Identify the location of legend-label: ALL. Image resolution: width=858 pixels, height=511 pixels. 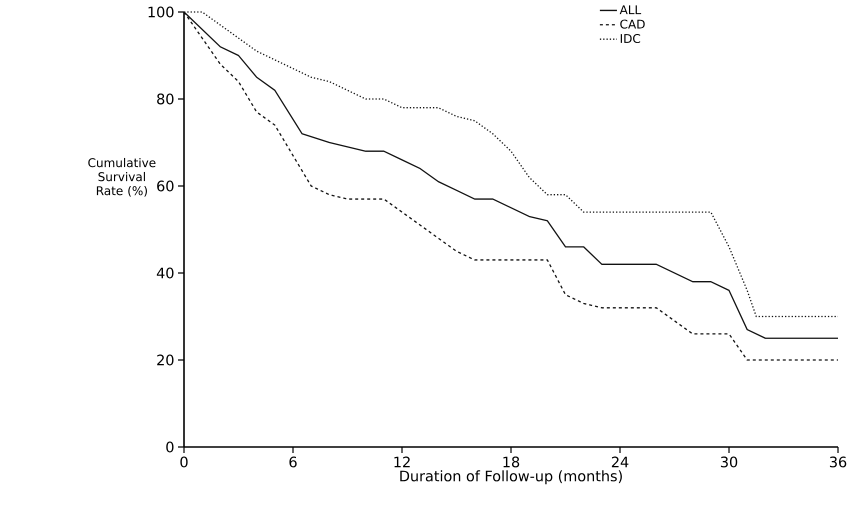
(631, 9).